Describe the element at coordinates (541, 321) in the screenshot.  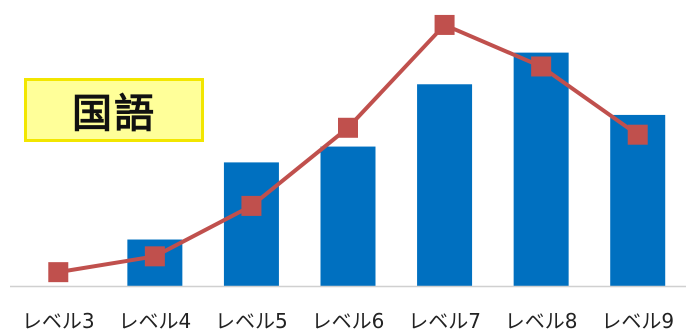
I see `x-tick-label: レベル8` at that location.